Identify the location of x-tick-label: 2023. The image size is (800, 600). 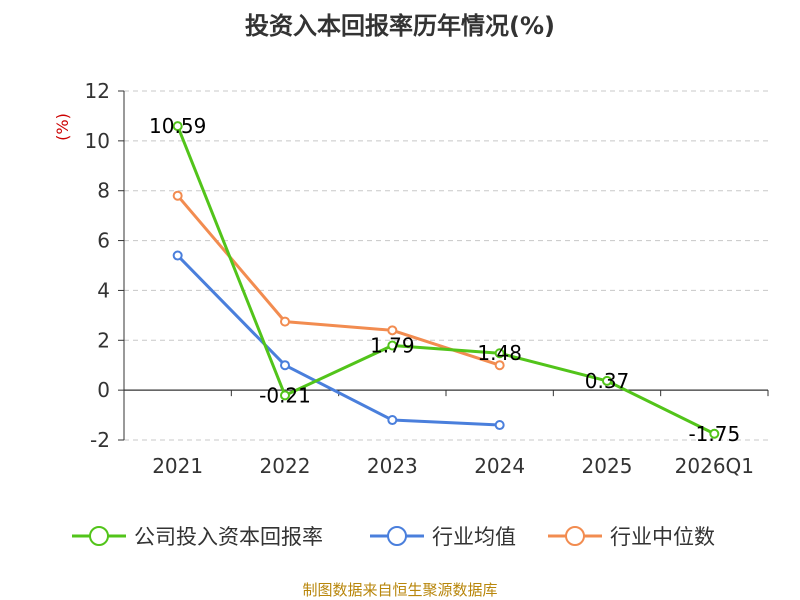
(392, 466).